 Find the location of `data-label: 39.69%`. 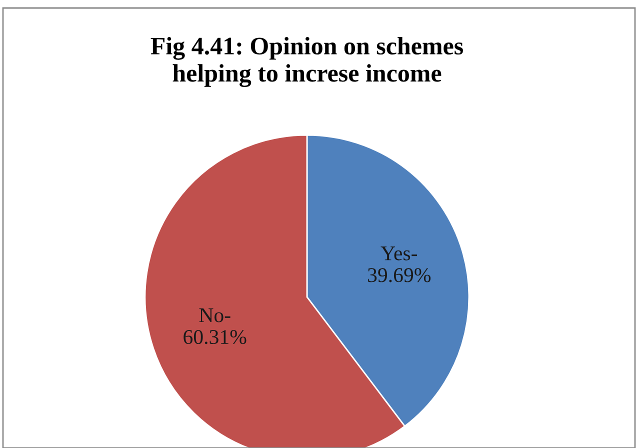

data-label: 39.69% is located at coordinates (399, 275).